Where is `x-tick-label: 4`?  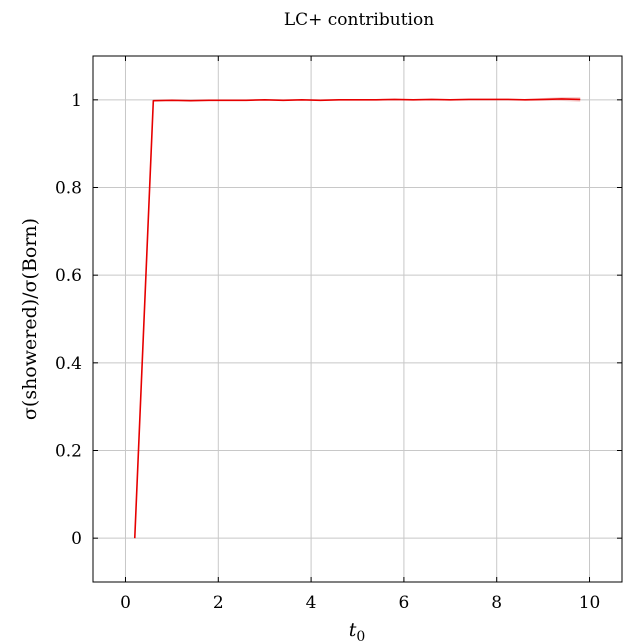
x-tick-label: 4 is located at coordinates (311, 603).